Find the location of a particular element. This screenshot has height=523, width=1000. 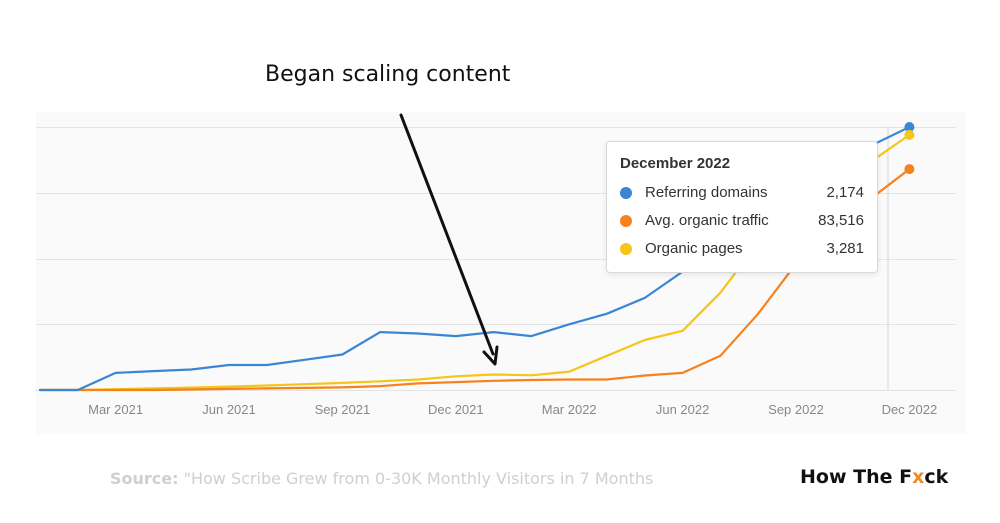

tooltip-series-name: Referring domains is located at coordinates (706, 192).